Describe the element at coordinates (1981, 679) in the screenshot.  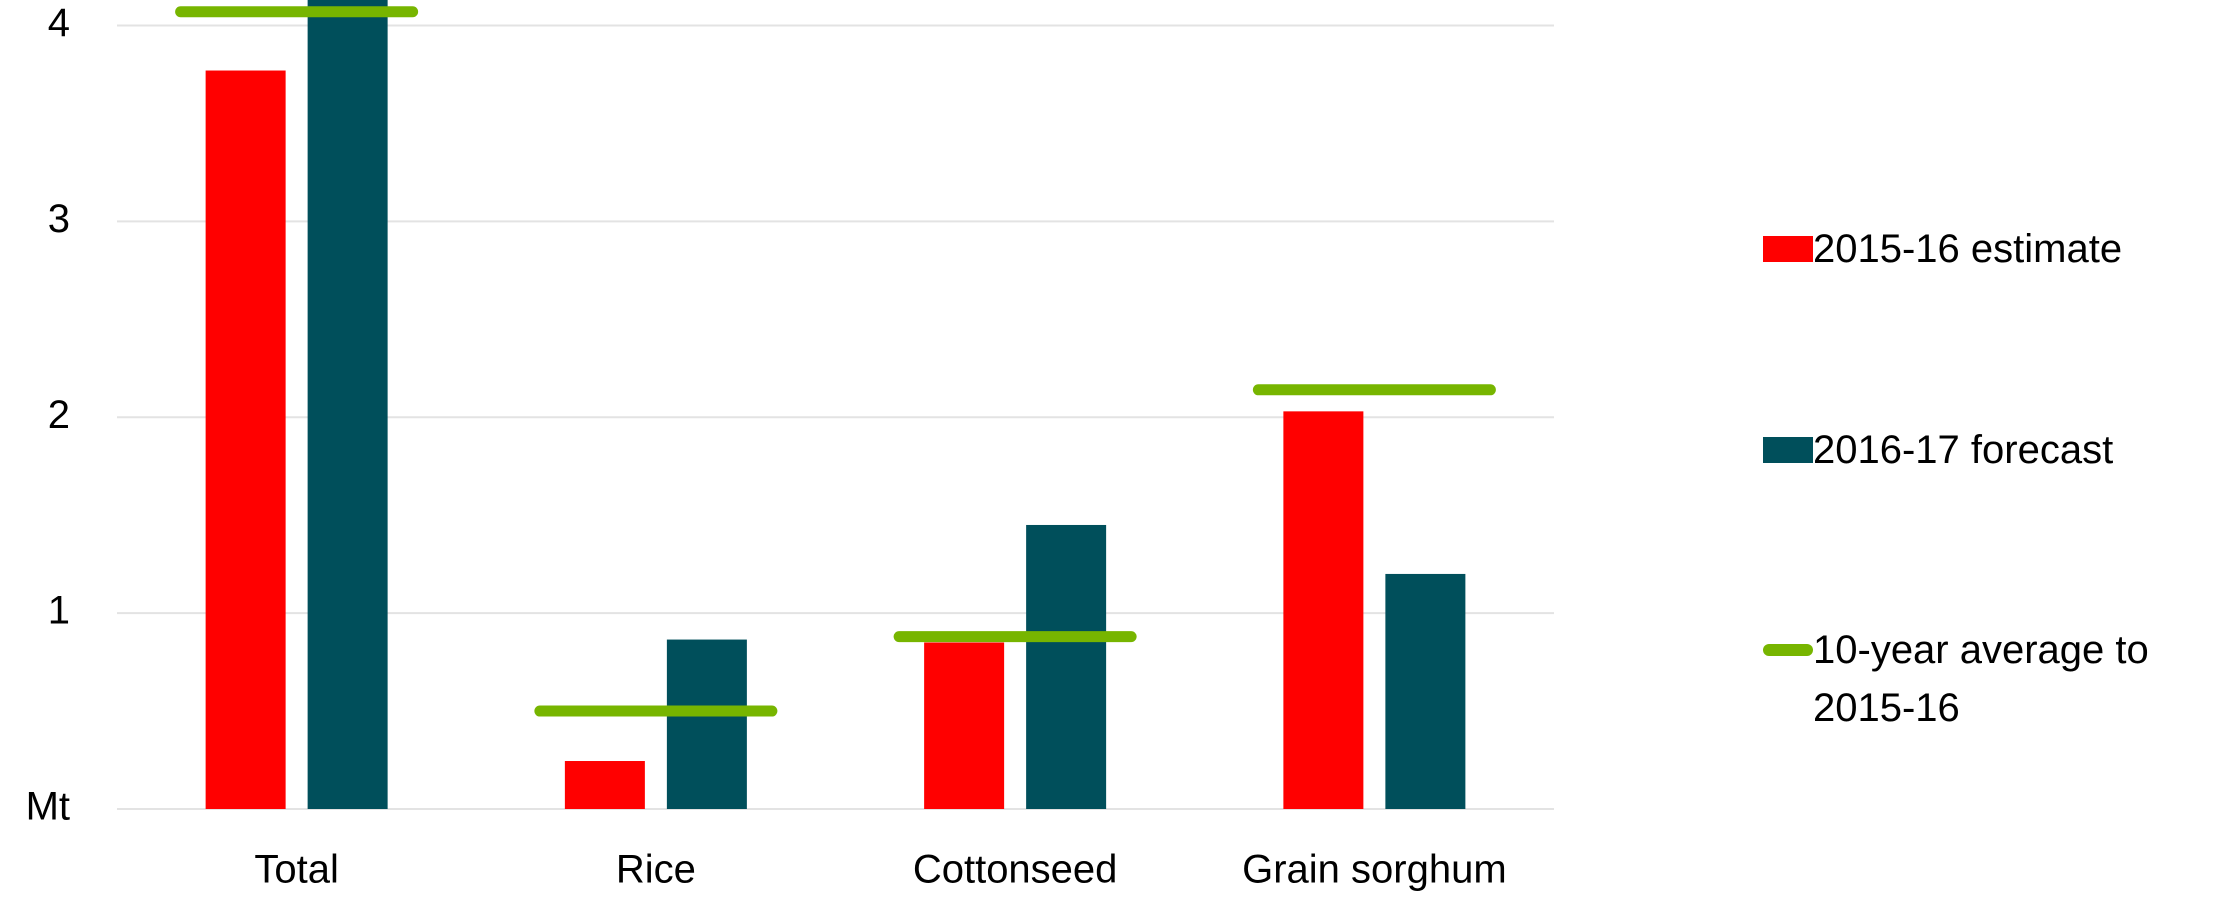
I see `legend-label: 10-year average to 2015-16` at that location.